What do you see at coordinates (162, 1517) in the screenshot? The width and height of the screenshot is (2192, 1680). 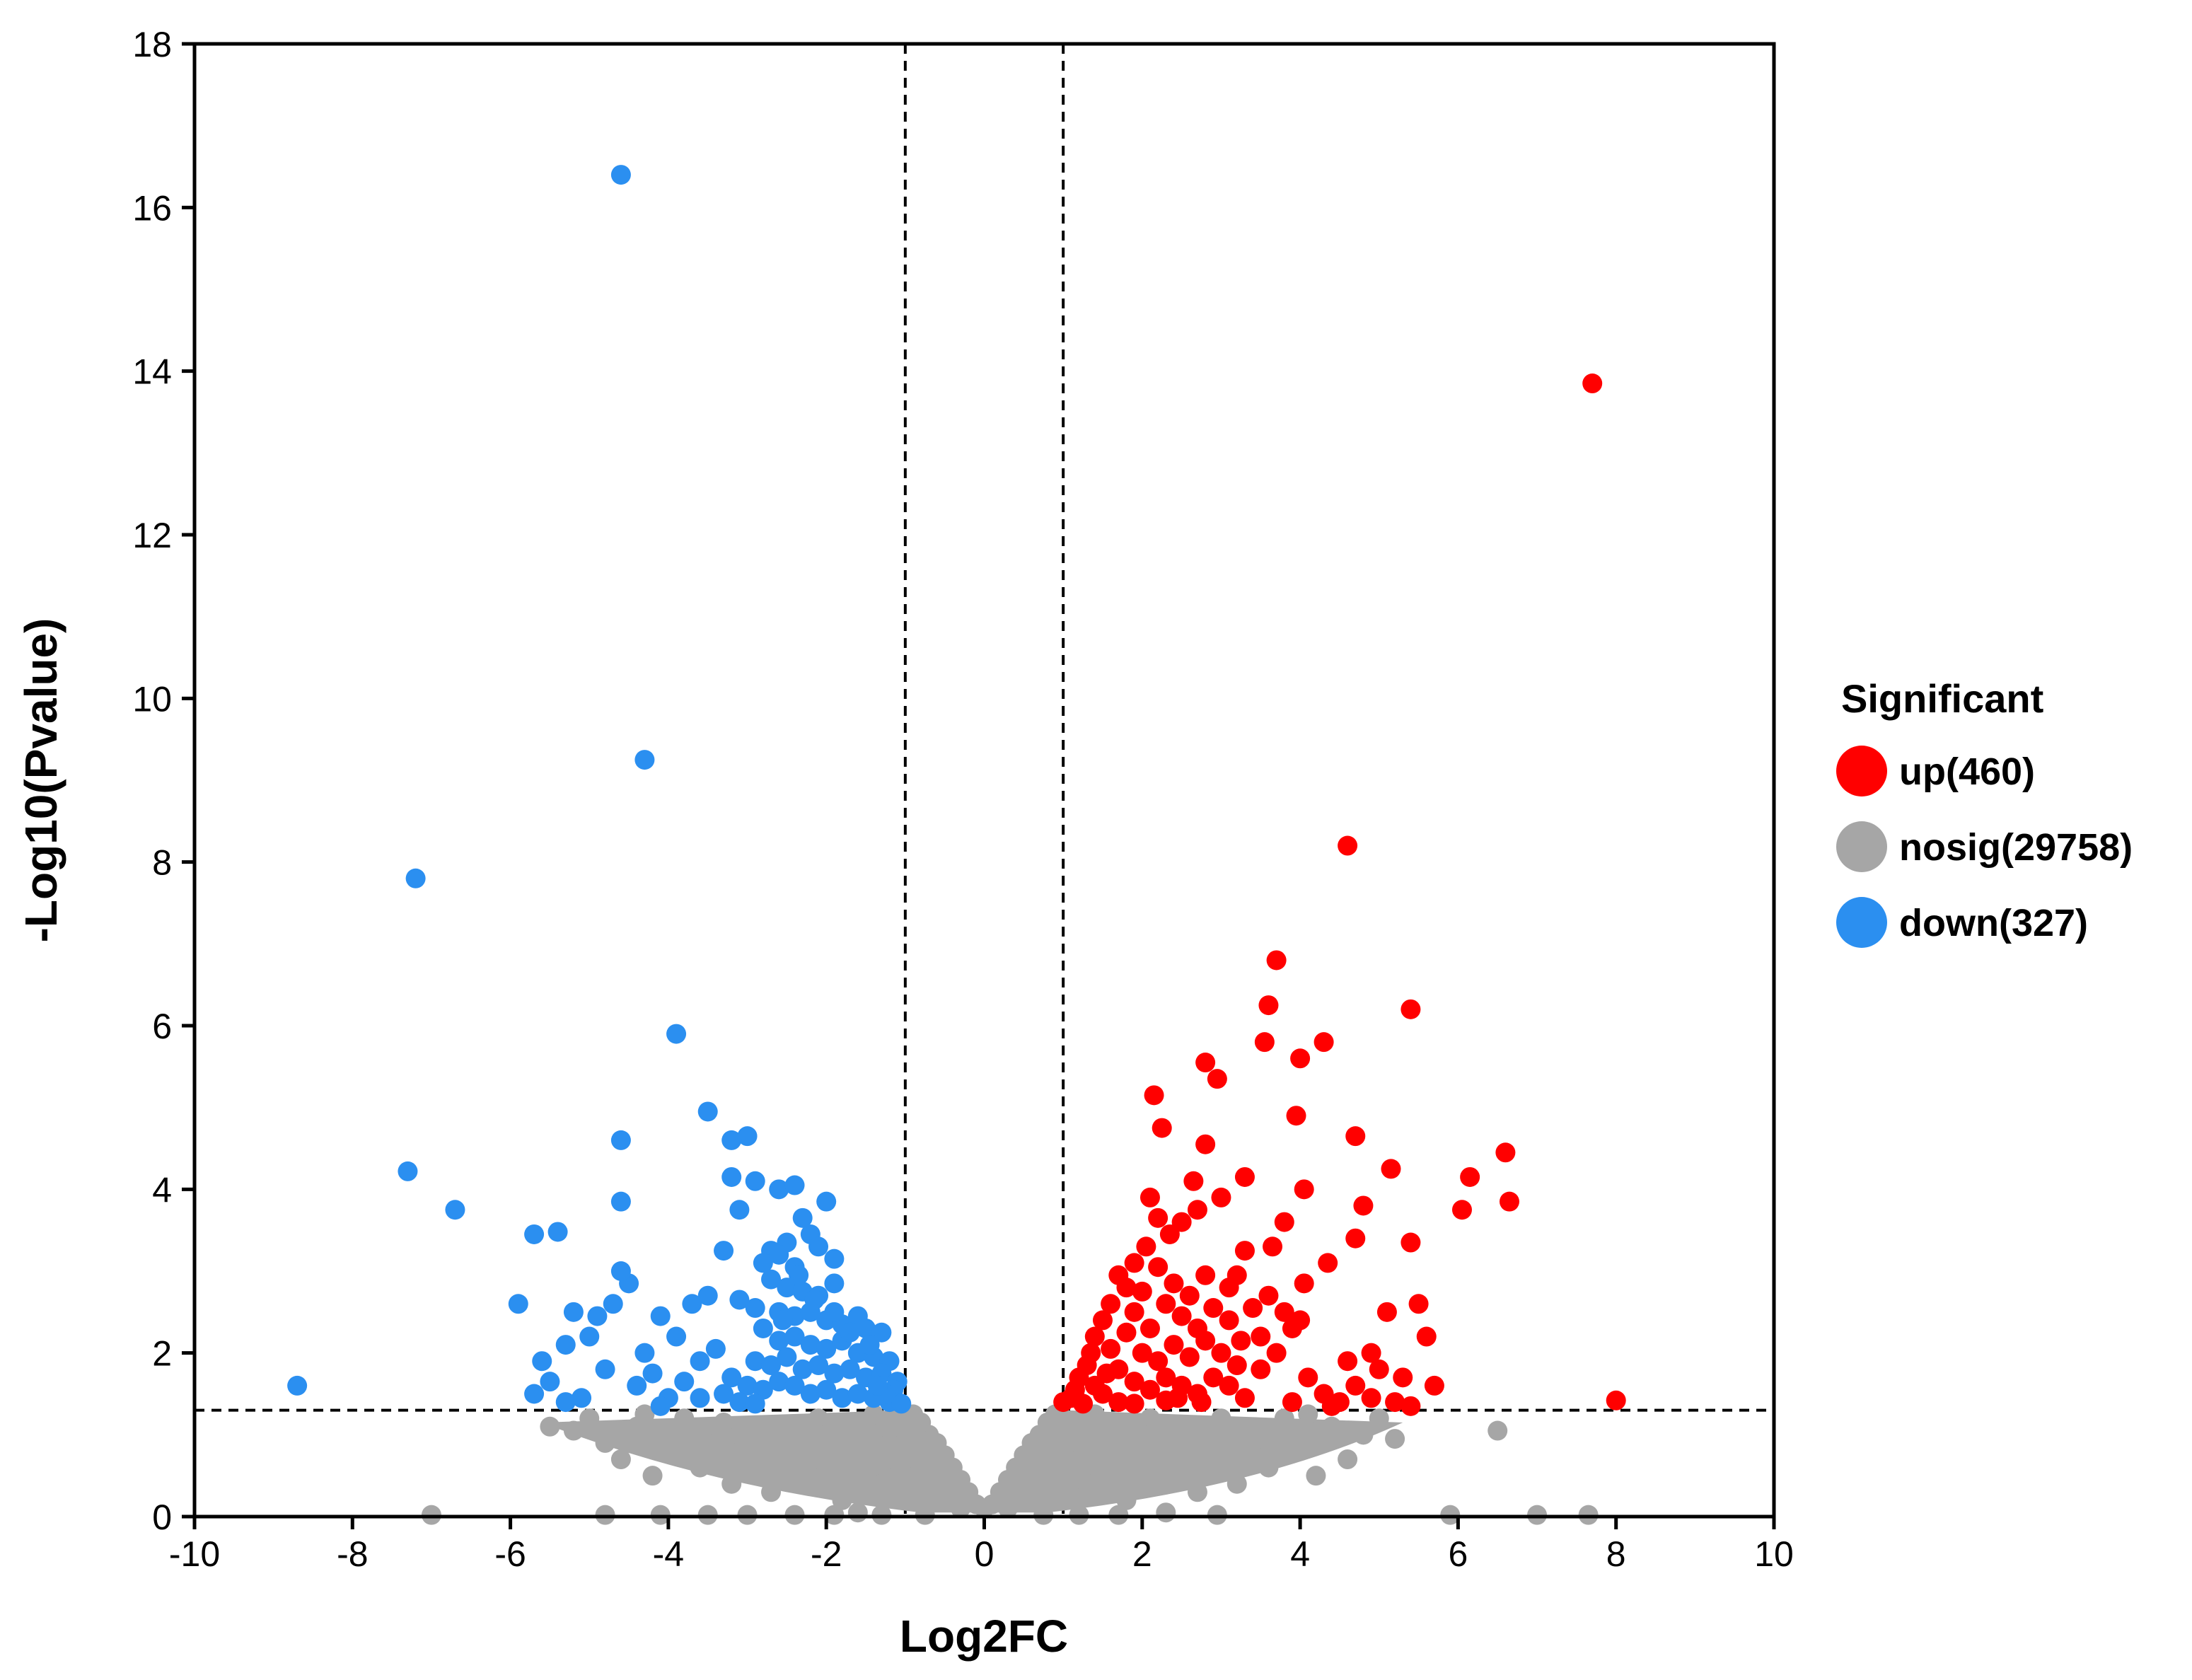 I see `y-tick-label-0: 0` at bounding box center [162, 1517].